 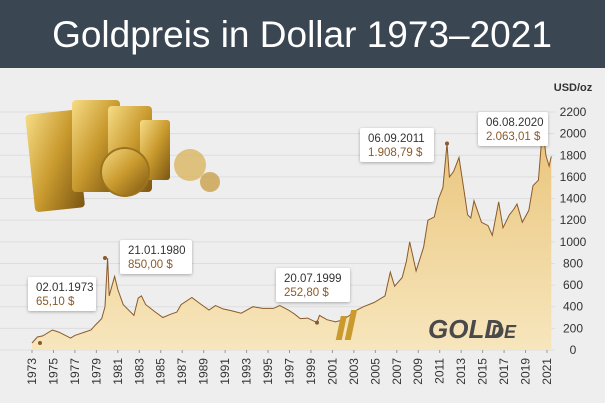 What do you see at coordinates (65, 288) in the screenshot?
I see `annotation-date: 02.01.1973` at bounding box center [65, 288].